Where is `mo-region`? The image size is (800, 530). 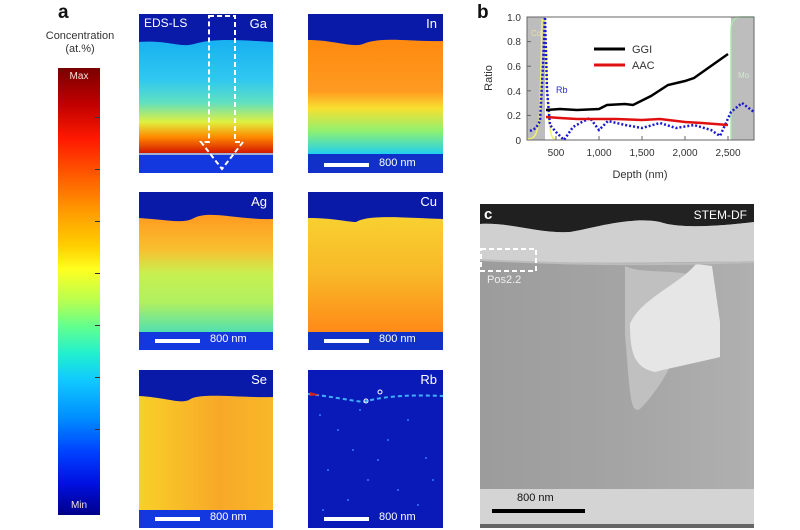 mo-region is located at coordinates (742, 78).